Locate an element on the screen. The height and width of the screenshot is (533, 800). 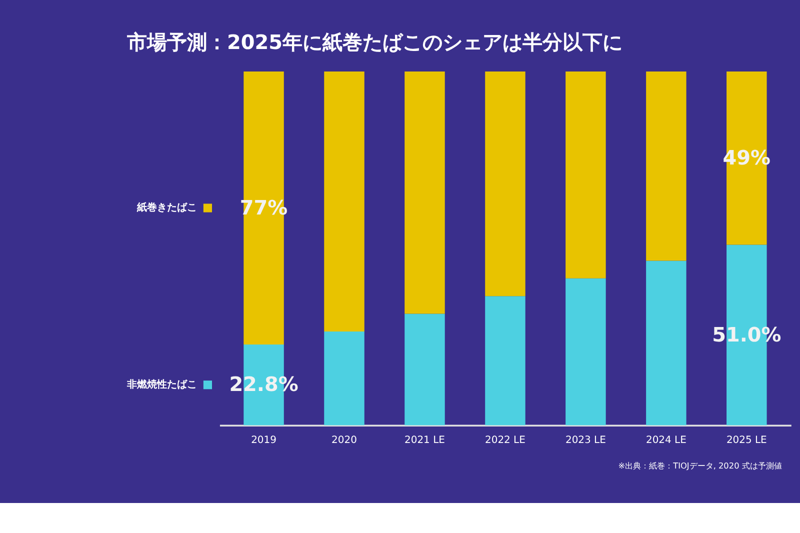
x-tick-label: 2025 LE is located at coordinates (746, 440).